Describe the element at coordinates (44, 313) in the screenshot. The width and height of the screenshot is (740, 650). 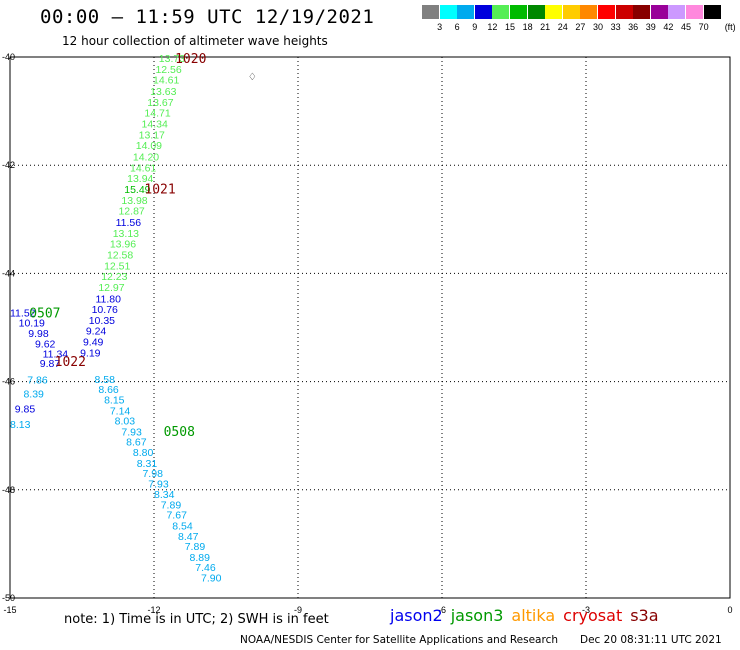
I see `pass-time-label: 0507` at that location.